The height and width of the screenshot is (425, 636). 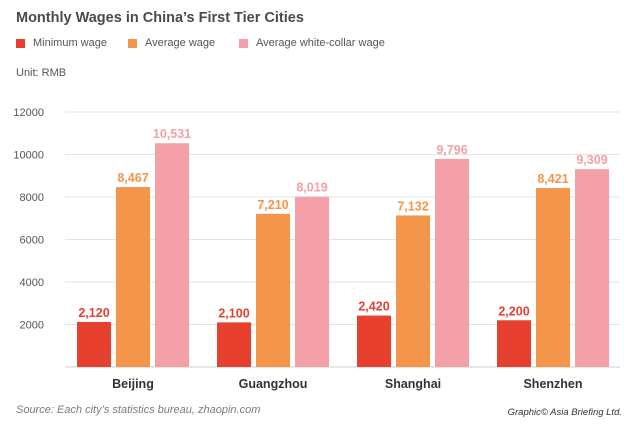 What do you see at coordinates (452, 262) in the screenshot?
I see `bar-shanghai-average-white-collar-wage` at bounding box center [452, 262].